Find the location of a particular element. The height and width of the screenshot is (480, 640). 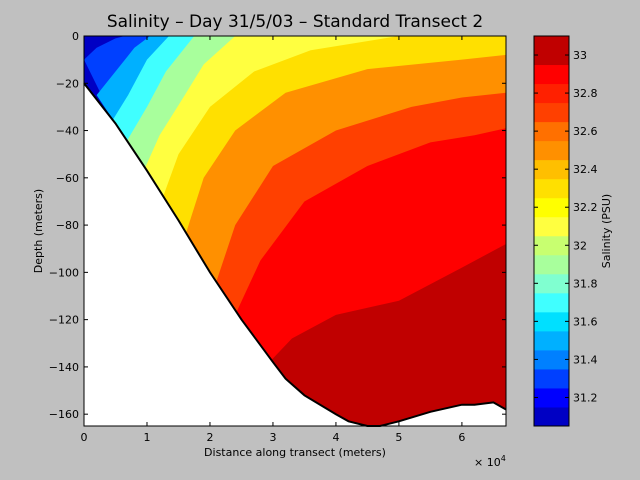

x-axis-multiplier: × 10⁴ is located at coordinates (490, 461).